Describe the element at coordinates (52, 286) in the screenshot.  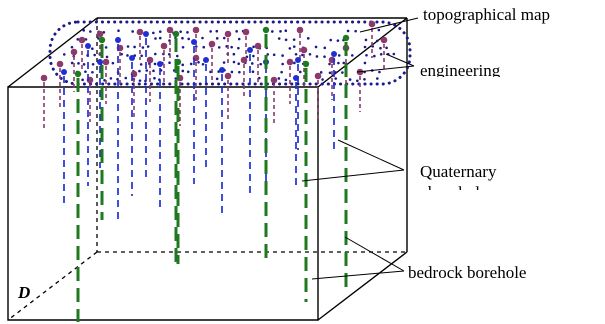
I see `hidden-bottom-left-edge` at that location.